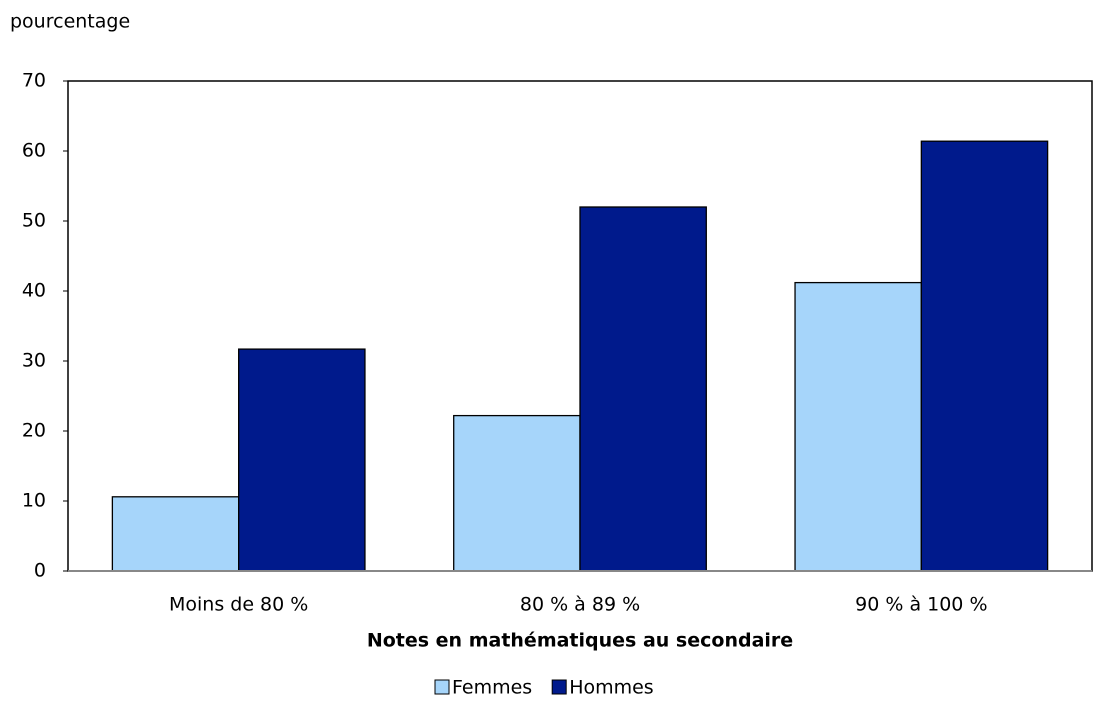 The image size is (1094, 724). I want to click on y-tick-label: 20, so click(34, 431).